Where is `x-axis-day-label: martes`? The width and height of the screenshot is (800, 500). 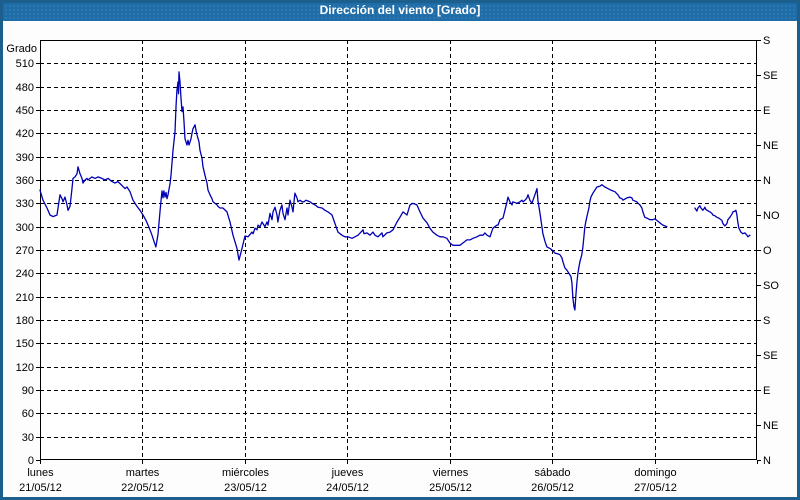
x-axis-day-label: martes is located at coordinates (143, 473).